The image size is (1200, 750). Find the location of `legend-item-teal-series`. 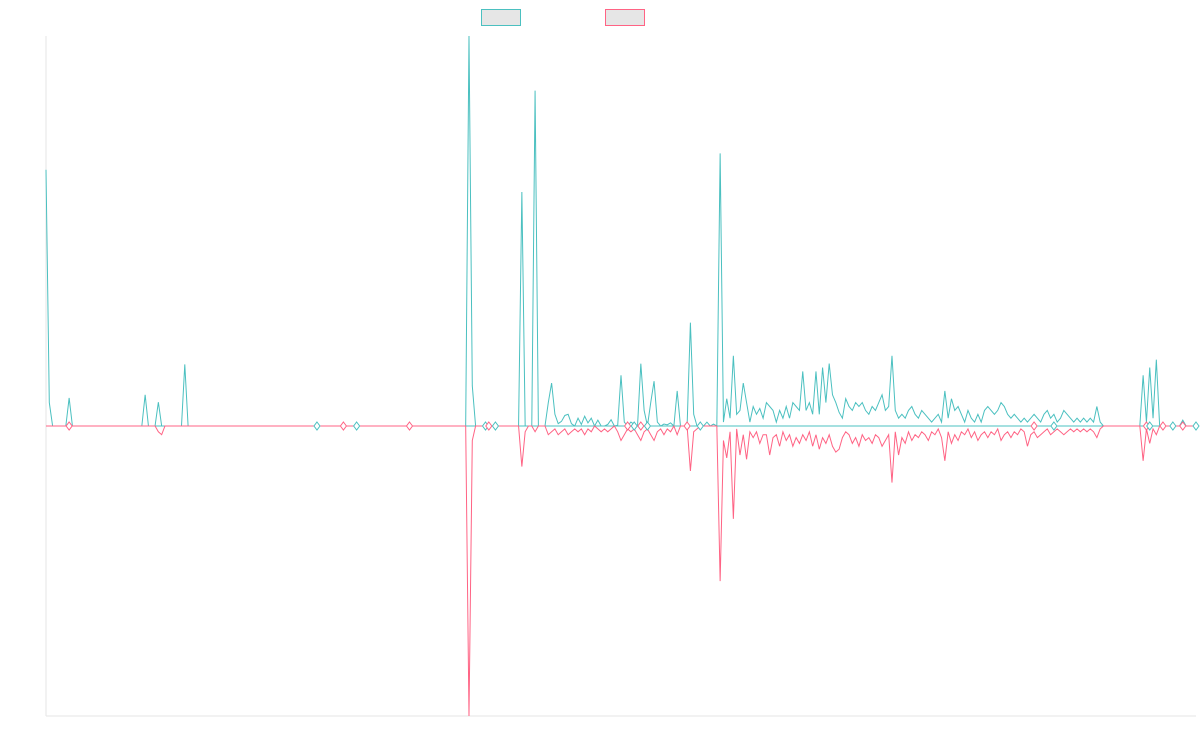

legend-item-teal-series is located at coordinates (501, 17).